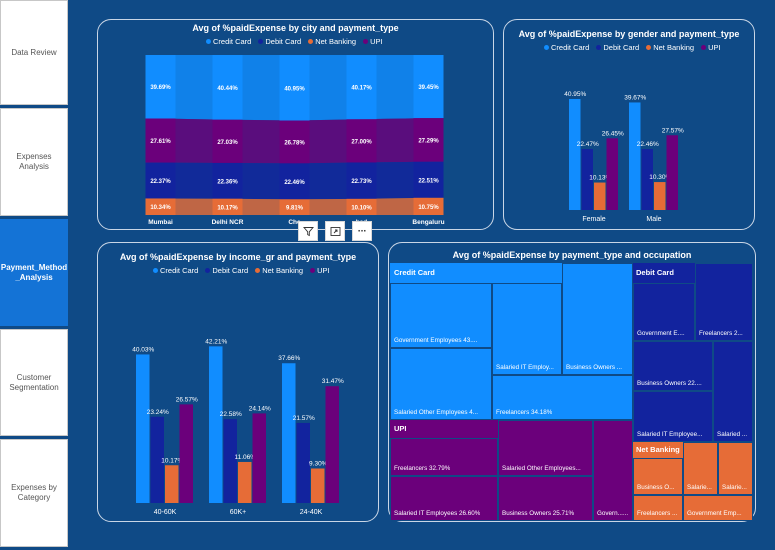 Image resolution: width=775 pixels, height=550 pixels. Describe the element at coordinates (545, 498) in the screenshot. I see `treemap-tile: Business Owners 25.71%` at that location.